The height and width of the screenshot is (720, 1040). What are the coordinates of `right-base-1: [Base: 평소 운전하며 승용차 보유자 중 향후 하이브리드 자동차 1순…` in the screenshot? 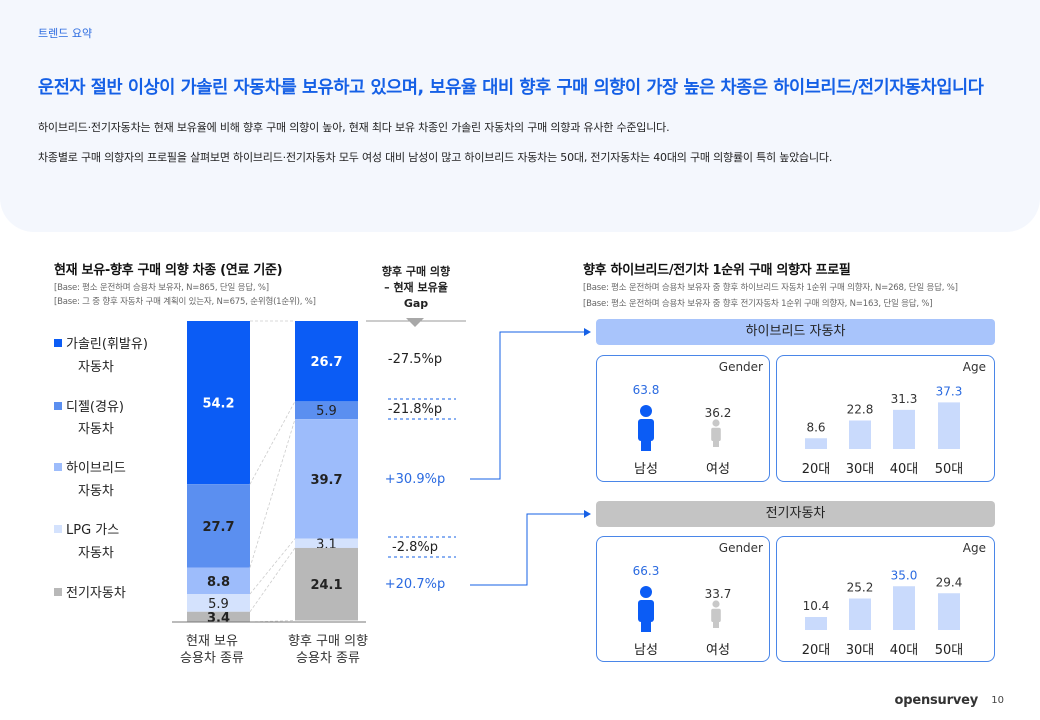 It's located at (770, 288).